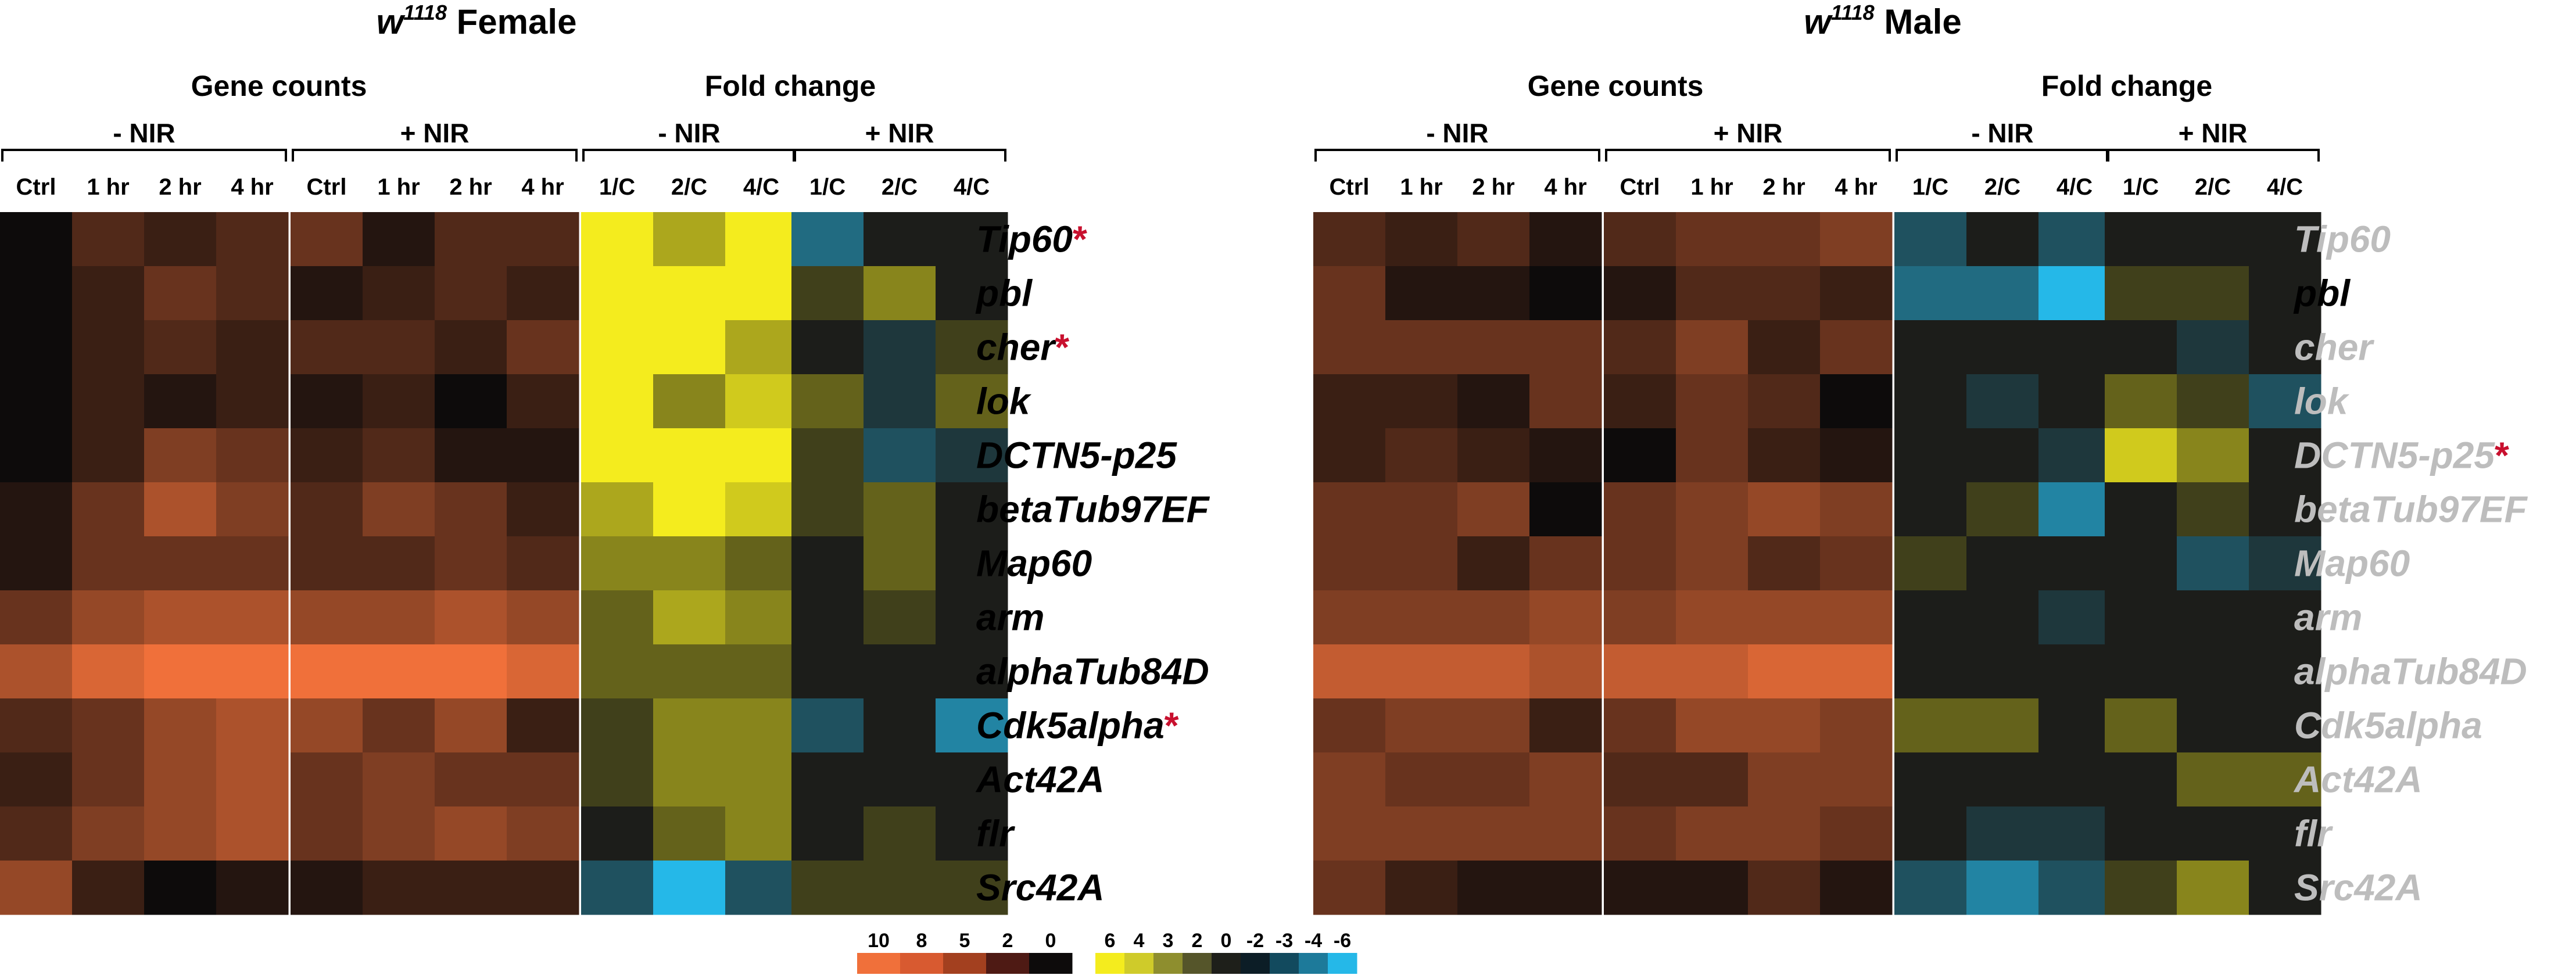 The height and width of the screenshot is (975, 2576). Describe the element at coordinates (435, 133) in the screenshot. I see `female-subgroup-counts_plus: + NIR` at that location.